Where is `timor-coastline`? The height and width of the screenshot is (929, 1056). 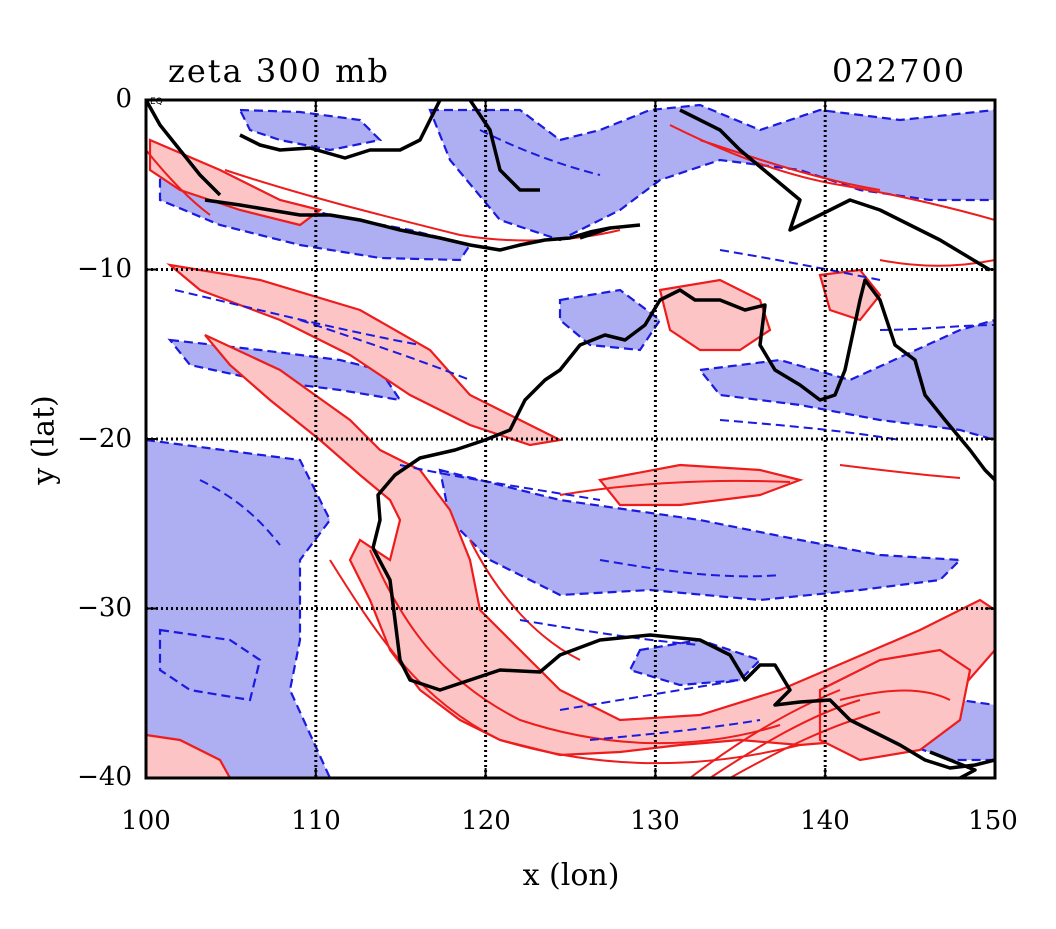 timor-coastline is located at coordinates (610, 231).